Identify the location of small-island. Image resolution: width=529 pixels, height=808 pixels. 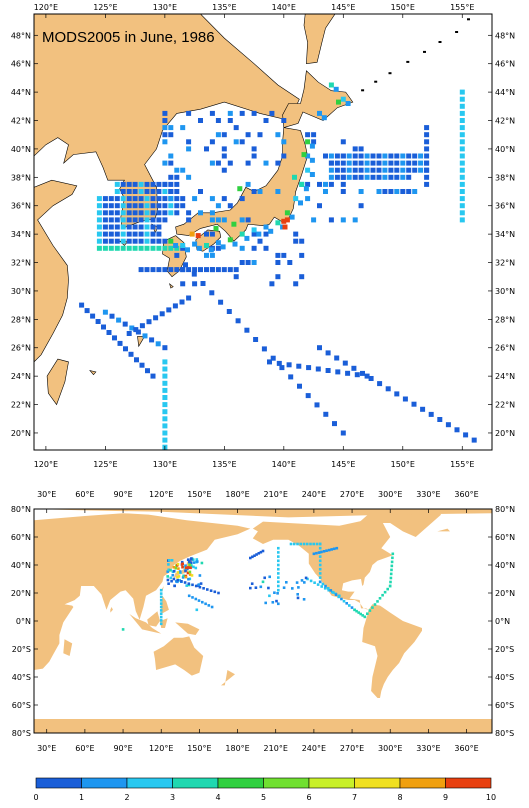
(93, 372).